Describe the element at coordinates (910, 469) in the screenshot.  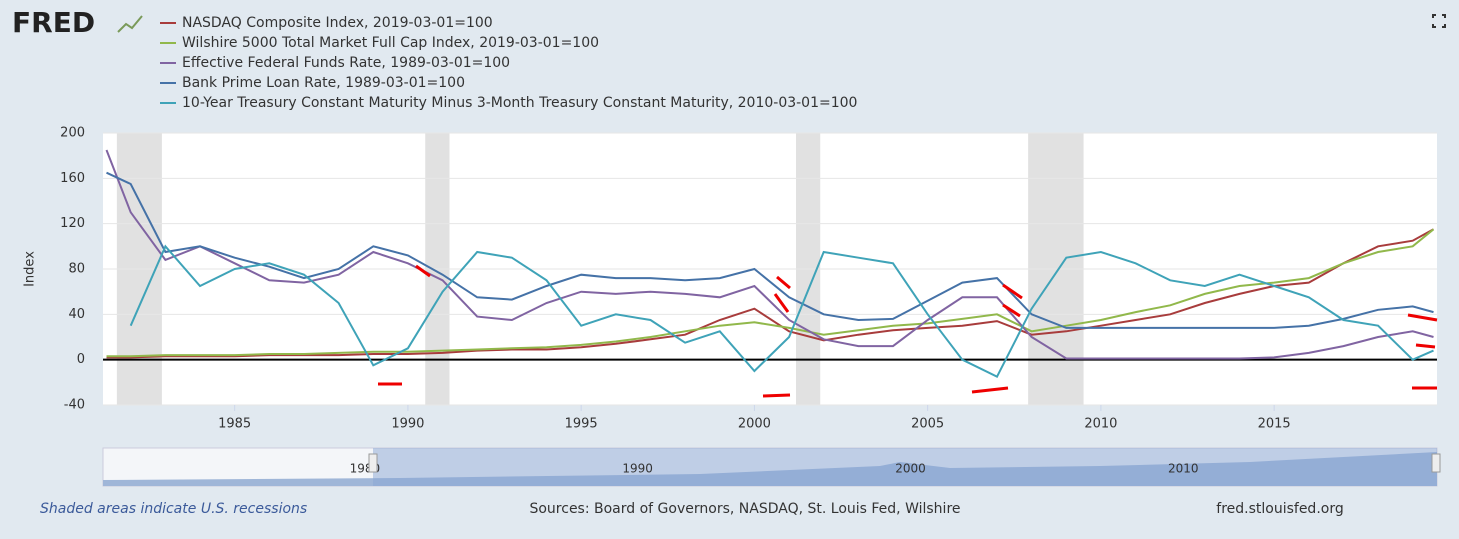
I see `navigator-tick-label: 2000` at that location.